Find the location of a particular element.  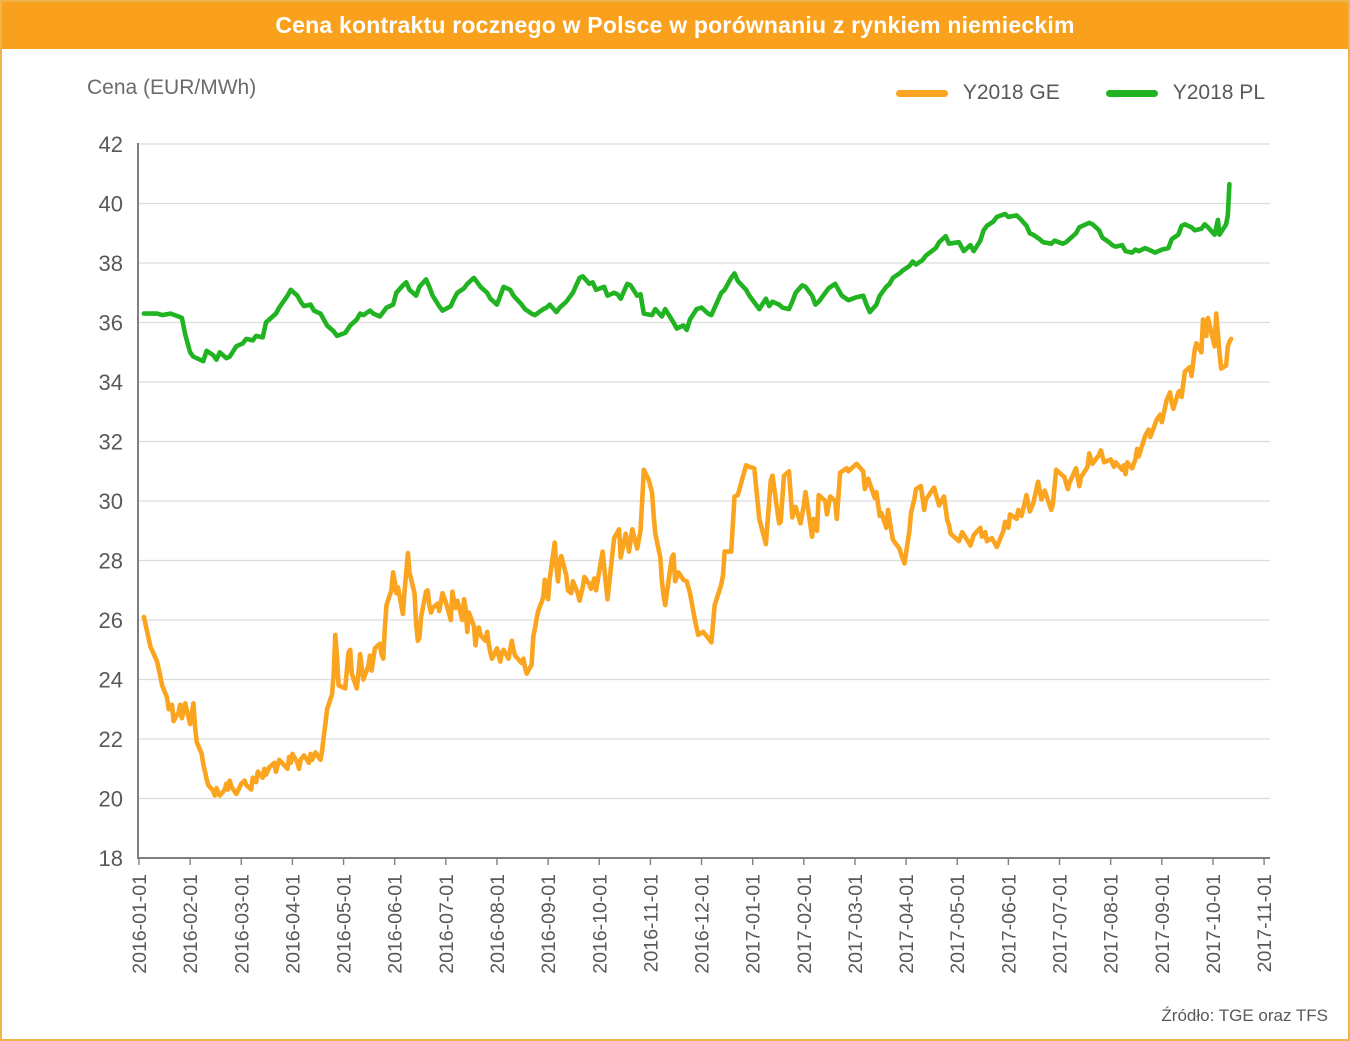

svg-text: 2017-08-01 is located at coordinates (1112, 924).